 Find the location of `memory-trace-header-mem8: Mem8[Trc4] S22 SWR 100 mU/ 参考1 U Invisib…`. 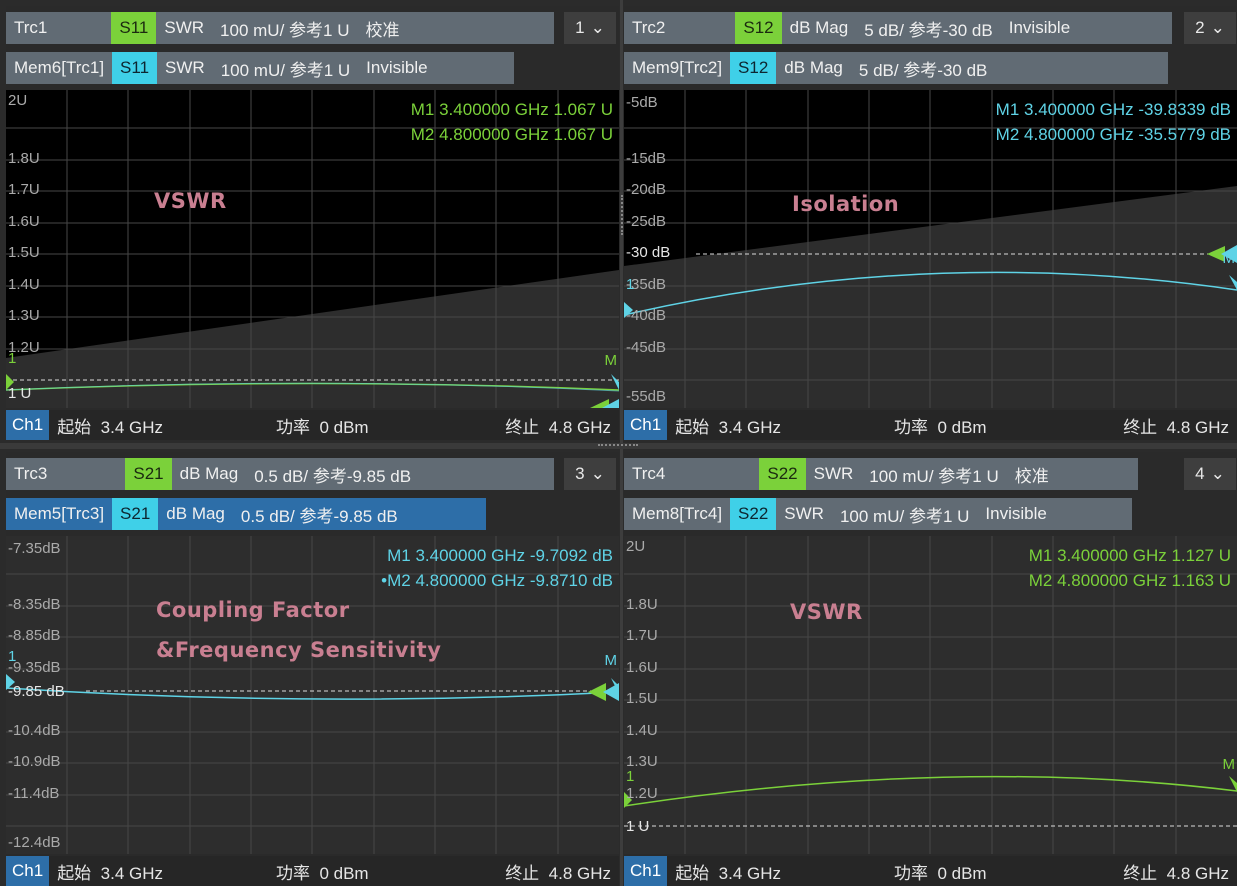

memory-trace-header-mem8: Mem8[Trc4] S22 SWR 100 mU/ 参考1 U Invisib… is located at coordinates (878, 514).